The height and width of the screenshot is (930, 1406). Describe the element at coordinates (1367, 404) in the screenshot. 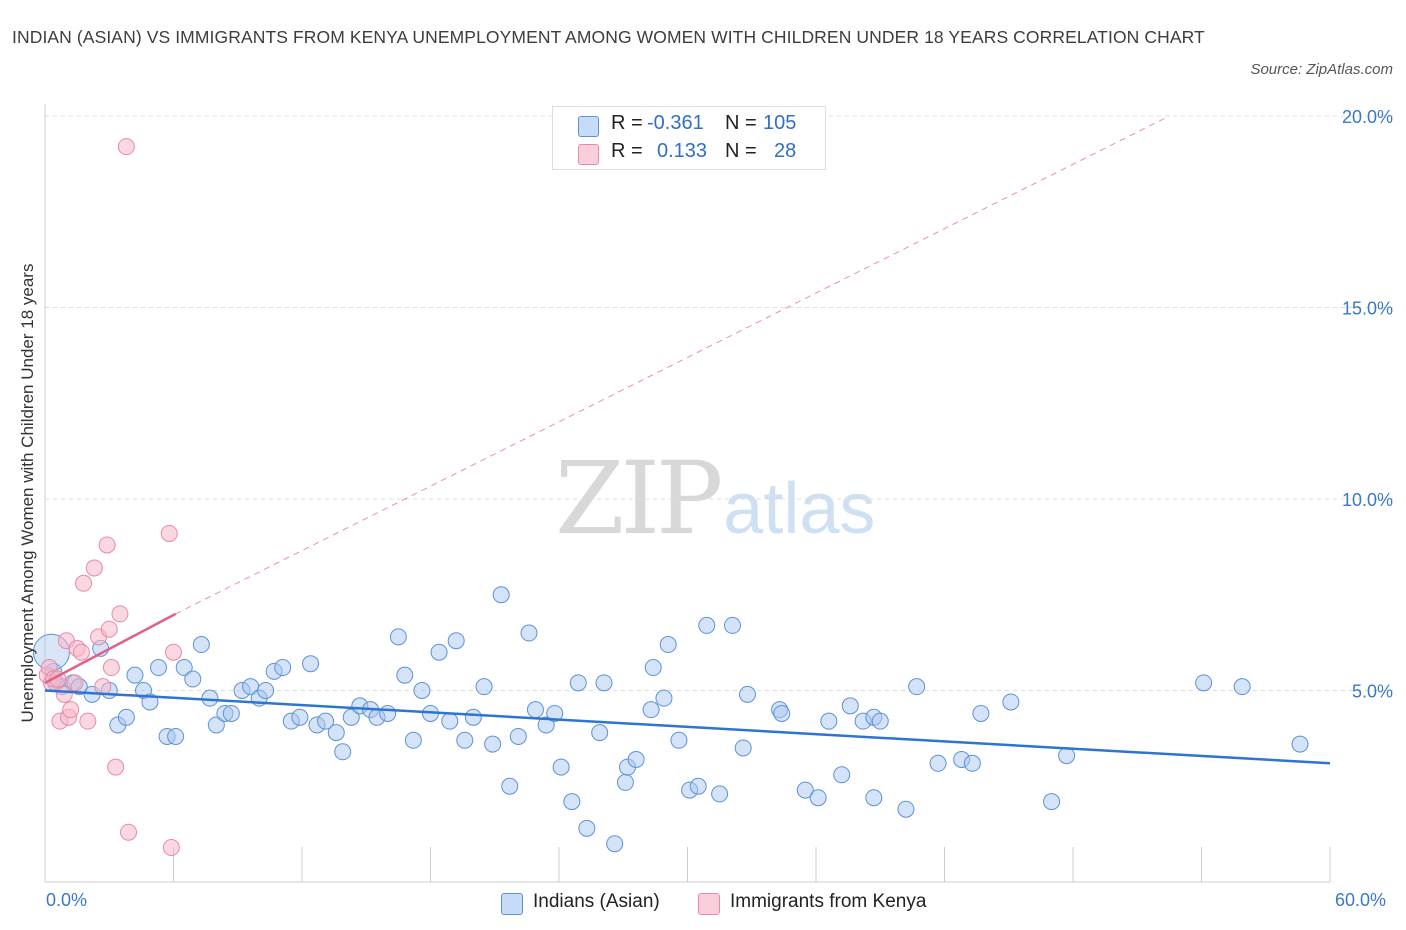

I see `y-tick-labels: 5.0% 10.0% 15.0% 20.0%` at that location.